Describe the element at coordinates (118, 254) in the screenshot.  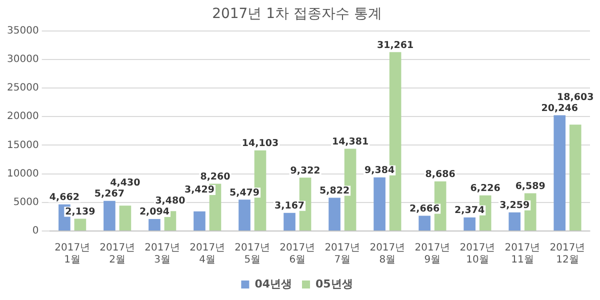
I see `x-tick-label: 2017년 2월` at that location.